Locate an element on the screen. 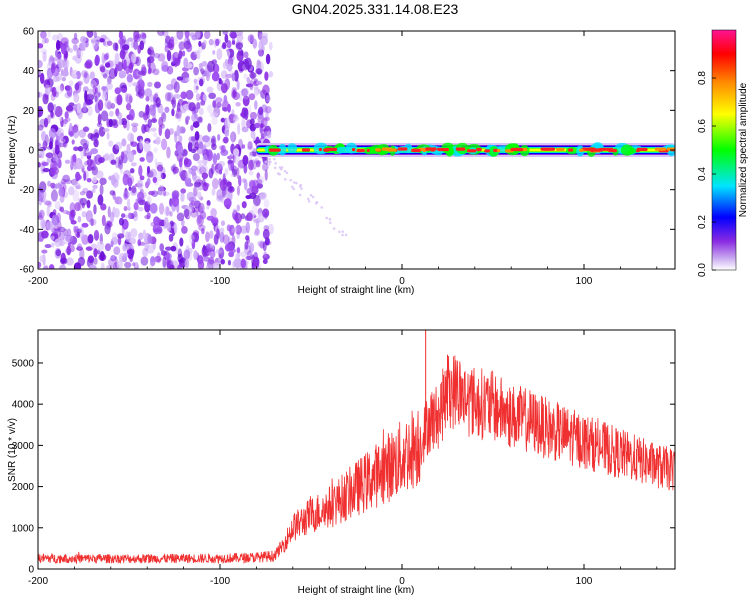  colorbar-tick-label: 0.4 is located at coordinates (702, 174).